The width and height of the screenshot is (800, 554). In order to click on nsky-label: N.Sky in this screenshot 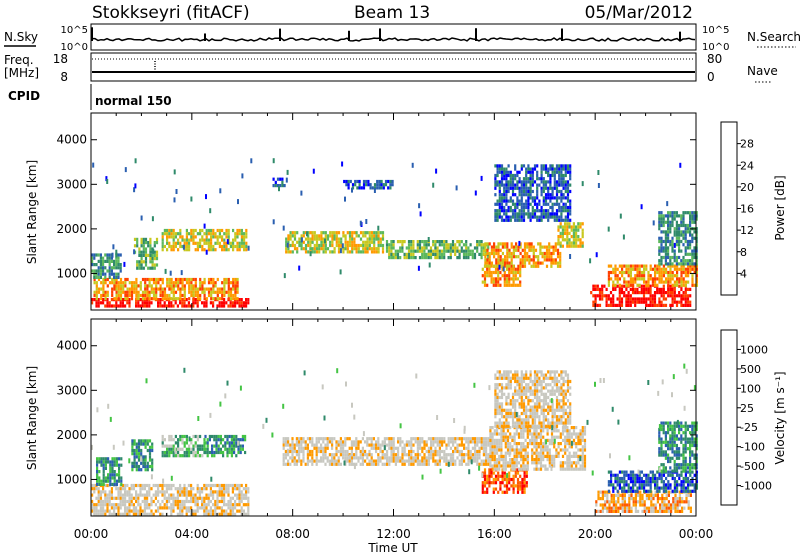, I will do `click(21, 37)`.